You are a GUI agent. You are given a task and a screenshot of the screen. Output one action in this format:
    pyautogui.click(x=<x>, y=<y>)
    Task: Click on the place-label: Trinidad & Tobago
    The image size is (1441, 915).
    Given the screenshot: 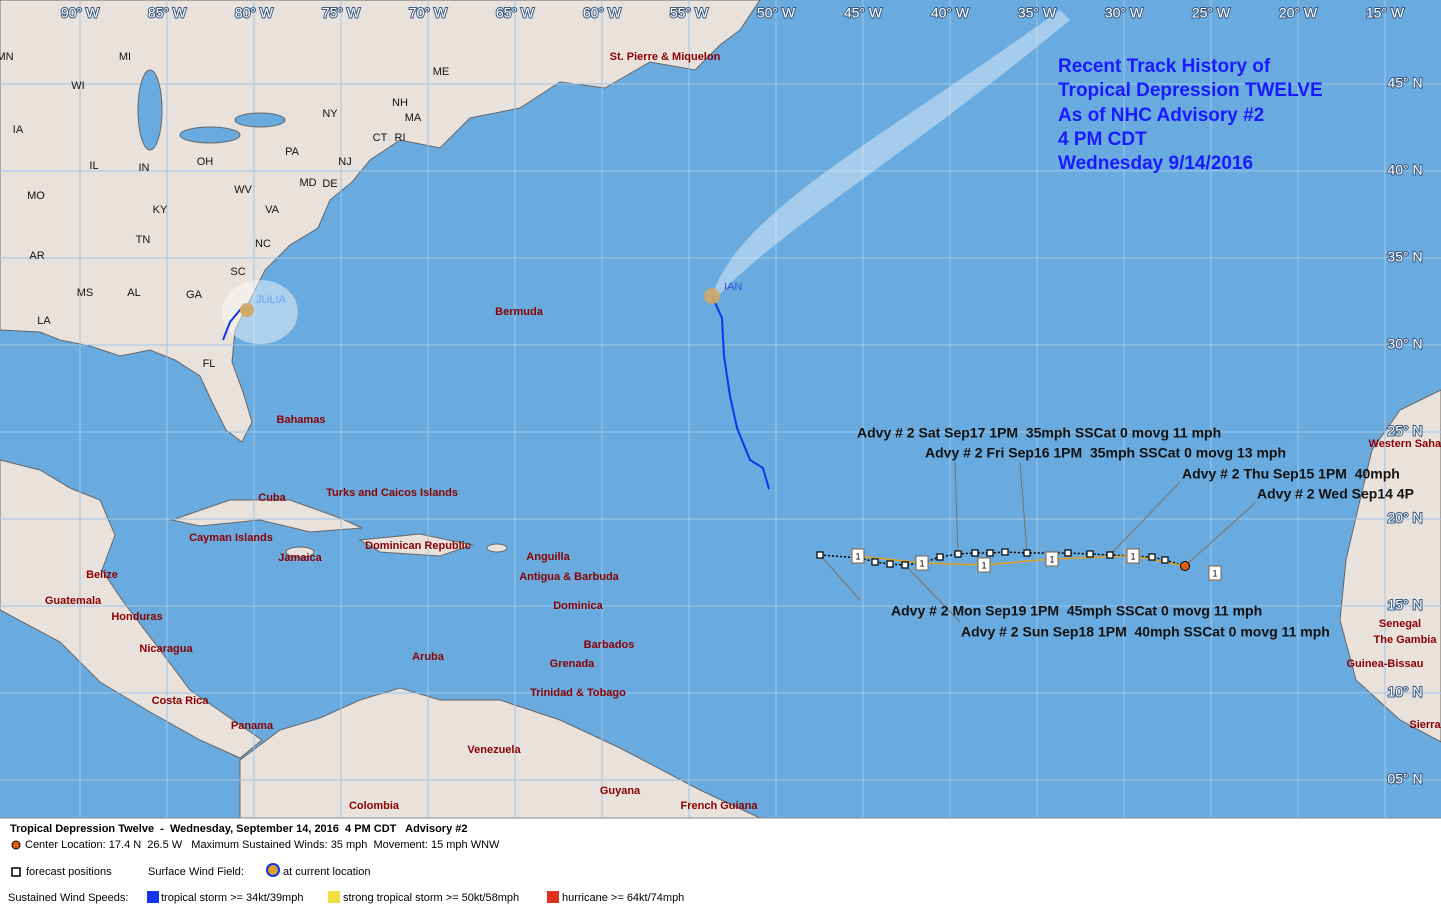 What is the action you would take?
    pyautogui.click(x=578, y=693)
    